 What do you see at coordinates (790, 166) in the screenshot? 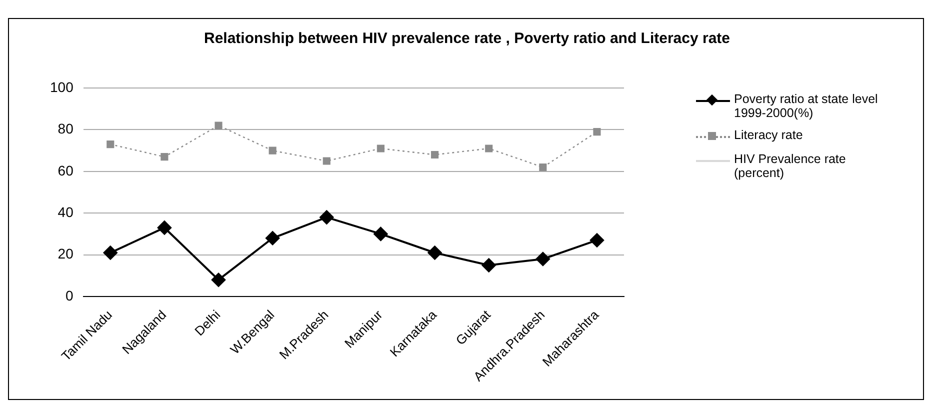
I see `legend-label: HIV Prevalence rate (percent)` at bounding box center [790, 166].